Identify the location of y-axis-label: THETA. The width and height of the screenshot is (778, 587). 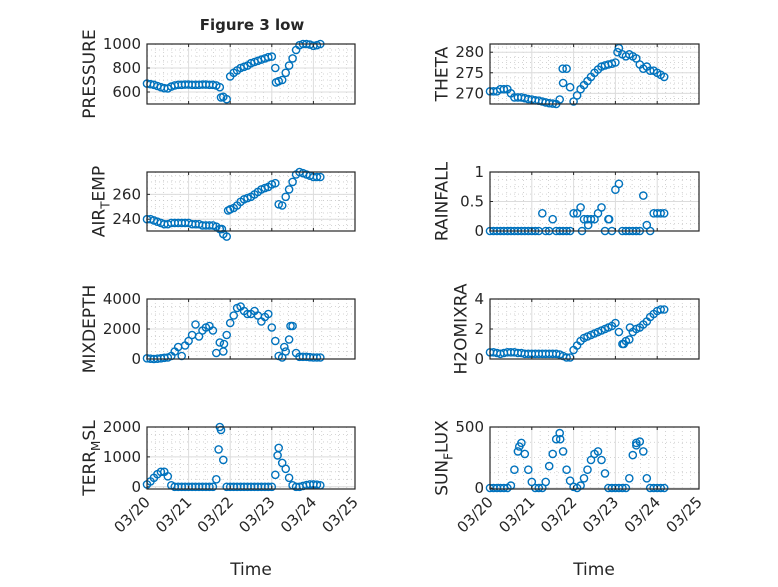
(443, 74).